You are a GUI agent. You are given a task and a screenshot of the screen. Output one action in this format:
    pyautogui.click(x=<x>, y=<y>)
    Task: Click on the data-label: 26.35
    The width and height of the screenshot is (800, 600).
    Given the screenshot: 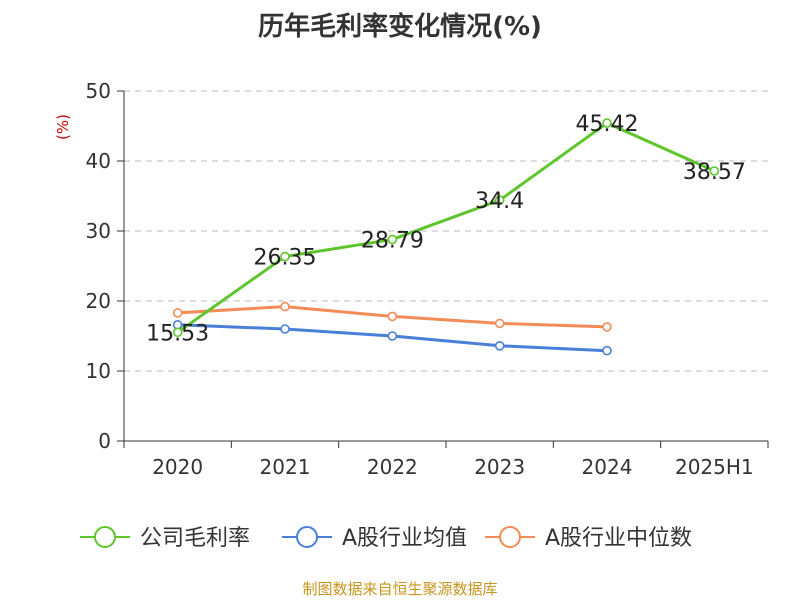 What is the action you would take?
    pyautogui.click(x=285, y=258)
    